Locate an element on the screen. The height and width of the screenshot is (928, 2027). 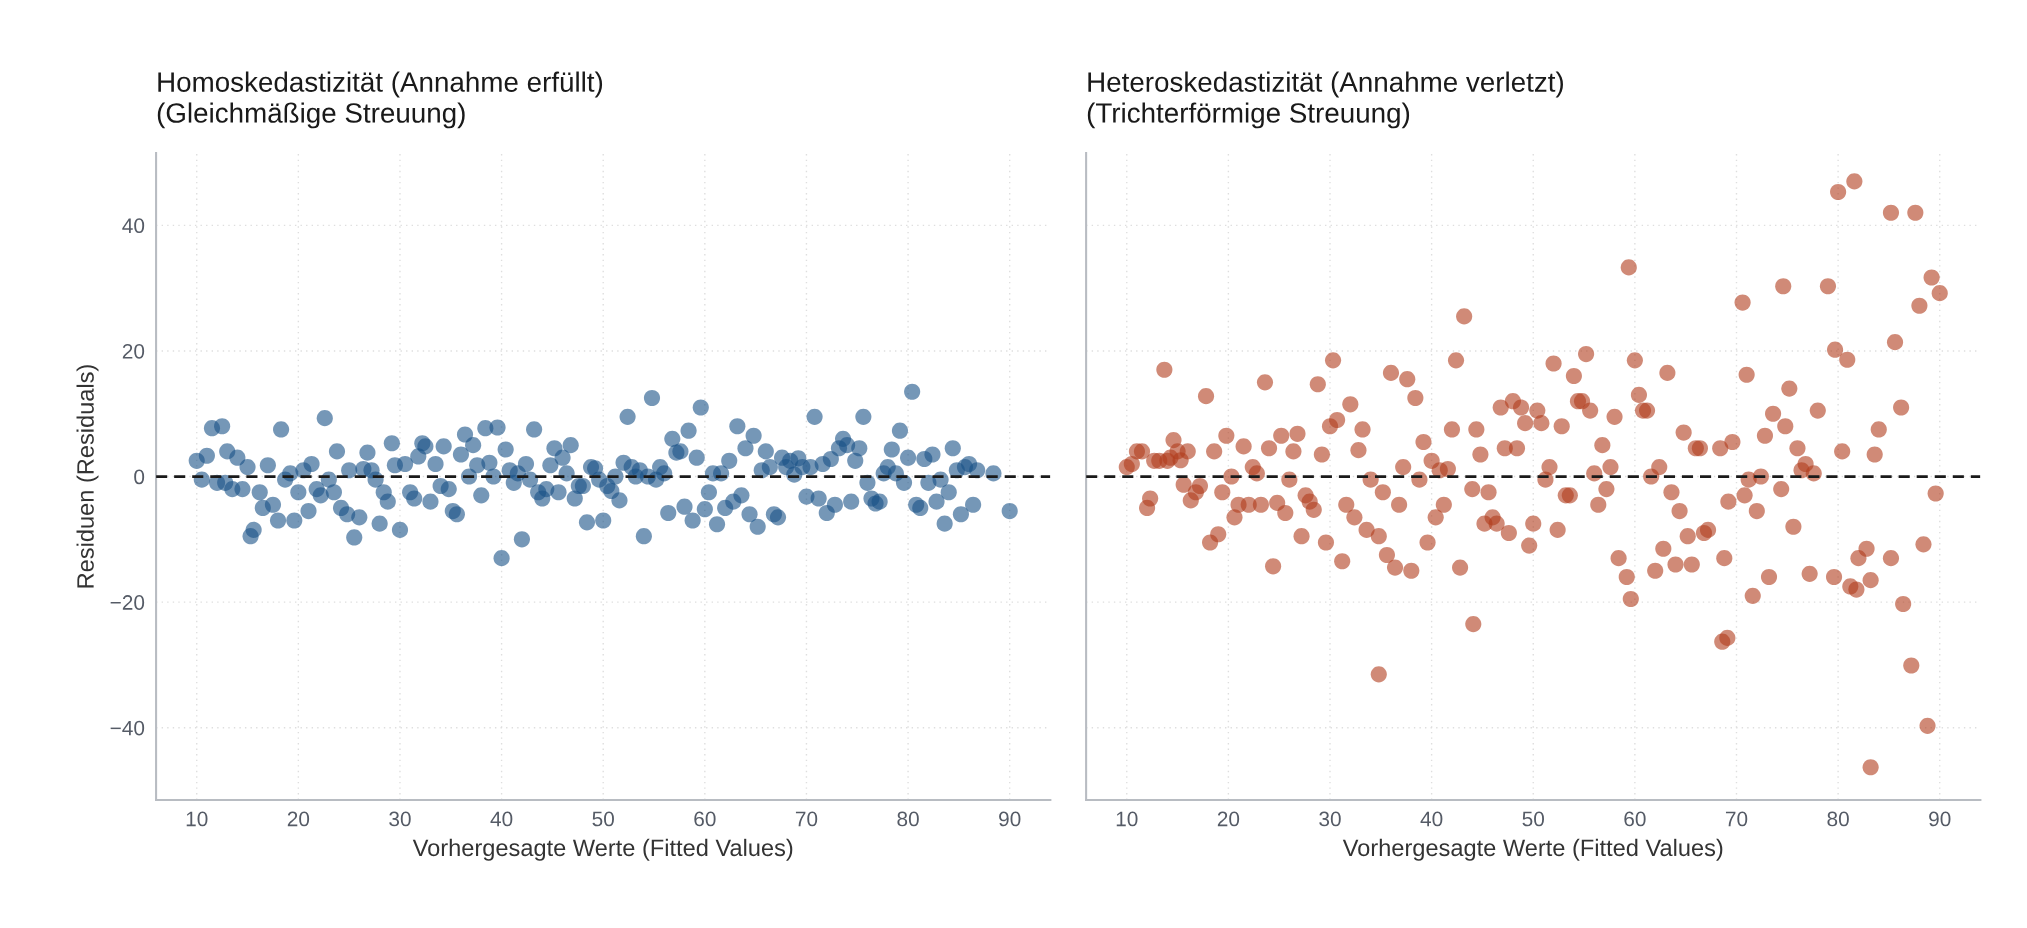
y-tick-label: 20 is located at coordinates (133, 351).